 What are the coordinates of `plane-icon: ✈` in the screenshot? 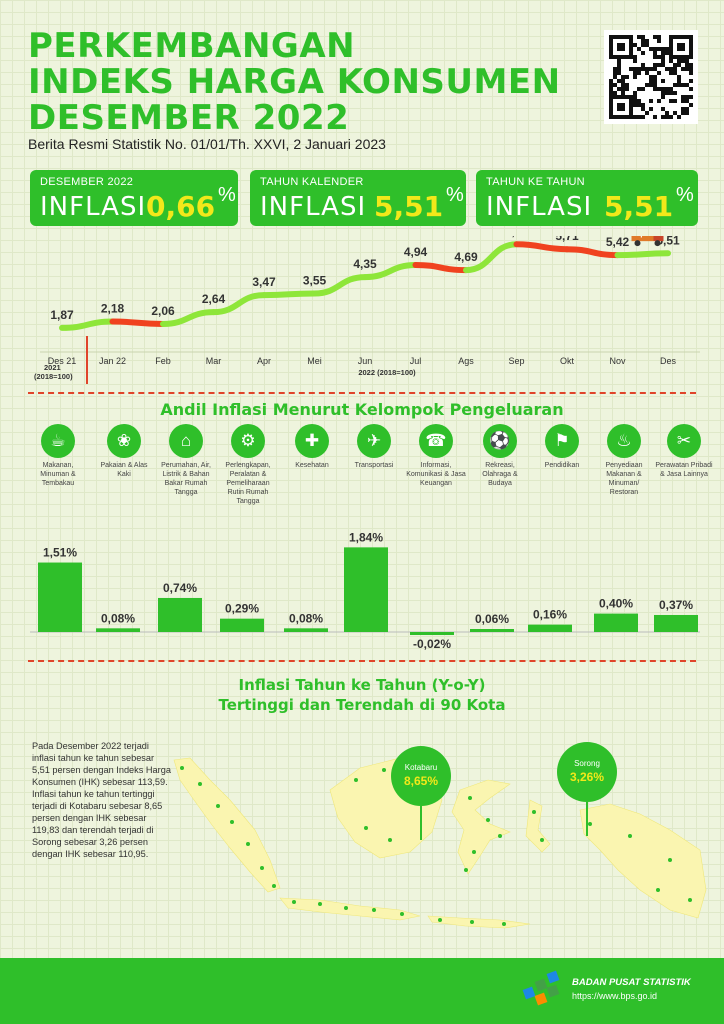 It's located at (374, 441).